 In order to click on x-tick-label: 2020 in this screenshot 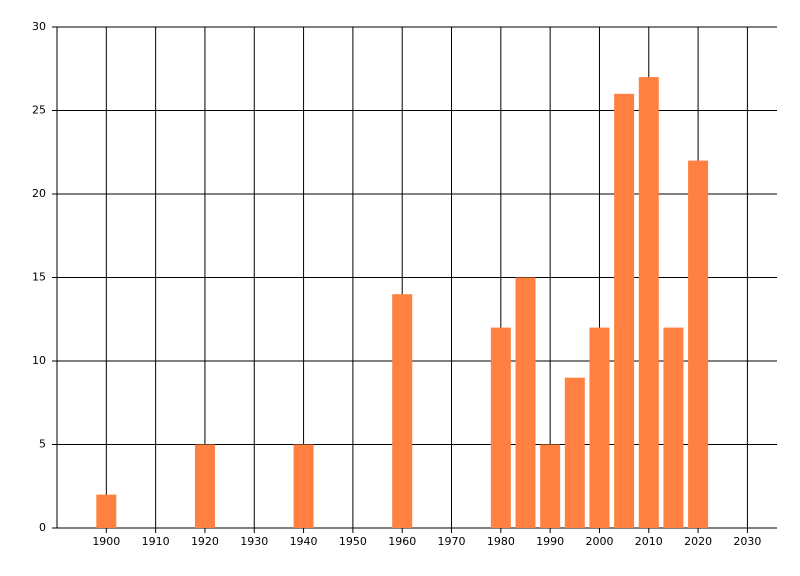, I will do `click(698, 541)`.